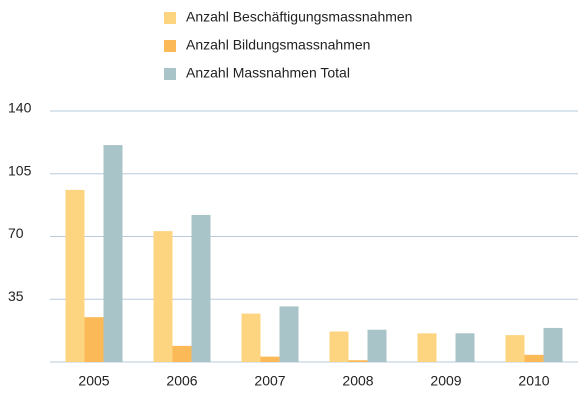  Describe the element at coordinates (278, 45) in the screenshot. I see `legend-label: Anzahl Bildungsmassnahmen` at that location.